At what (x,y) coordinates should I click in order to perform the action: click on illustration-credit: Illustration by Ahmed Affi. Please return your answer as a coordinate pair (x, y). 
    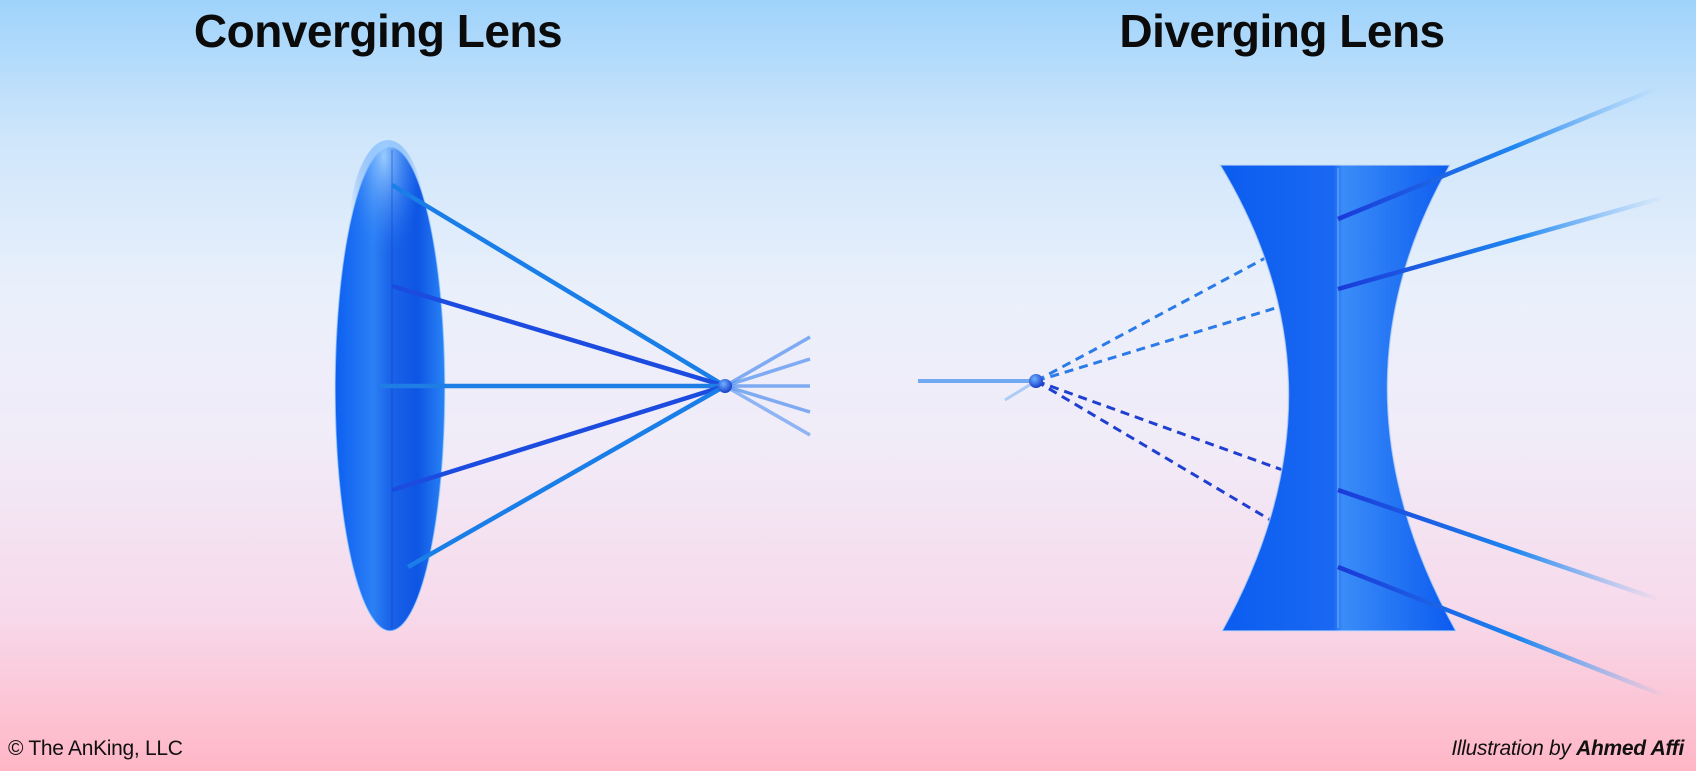
    Looking at the image, I should click on (1567, 749).